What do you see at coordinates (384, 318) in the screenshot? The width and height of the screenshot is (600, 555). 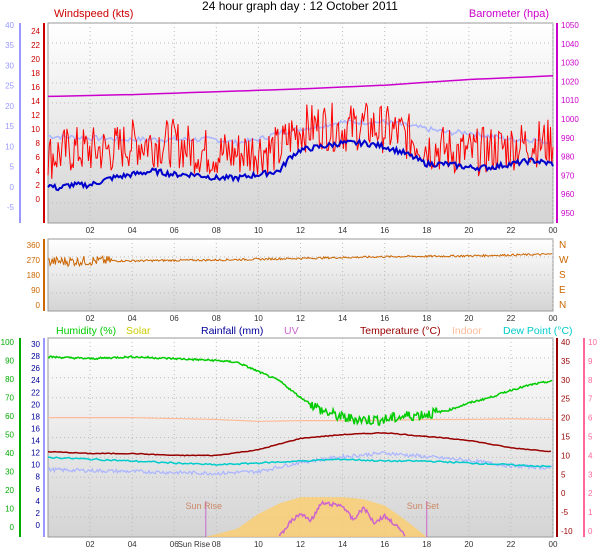 I see `dir-xtick-label: 16` at bounding box center [384, 318].